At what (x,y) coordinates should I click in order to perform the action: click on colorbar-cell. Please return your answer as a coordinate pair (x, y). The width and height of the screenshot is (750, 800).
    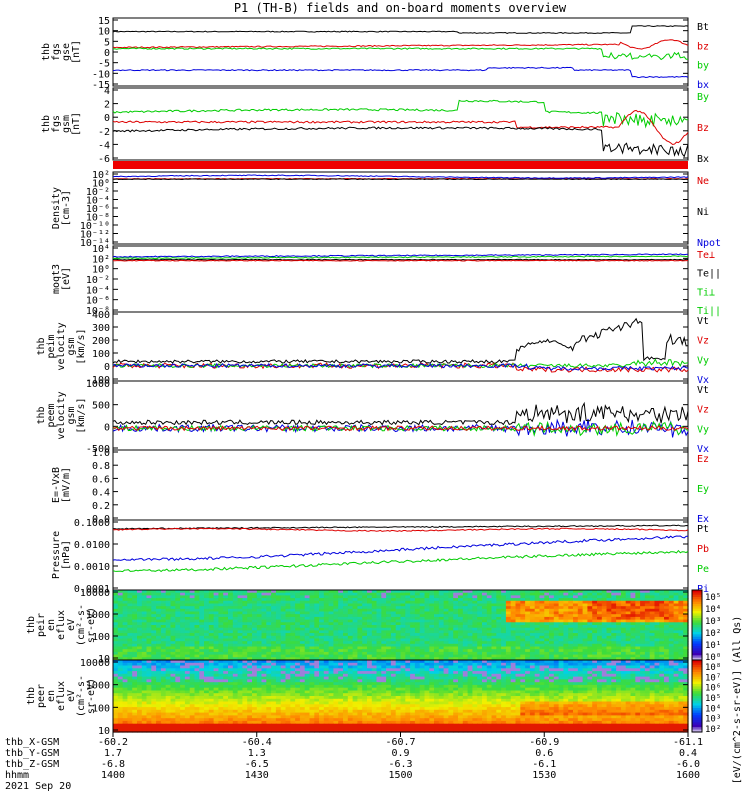
    Looking at the image, I should click on (697, 659).